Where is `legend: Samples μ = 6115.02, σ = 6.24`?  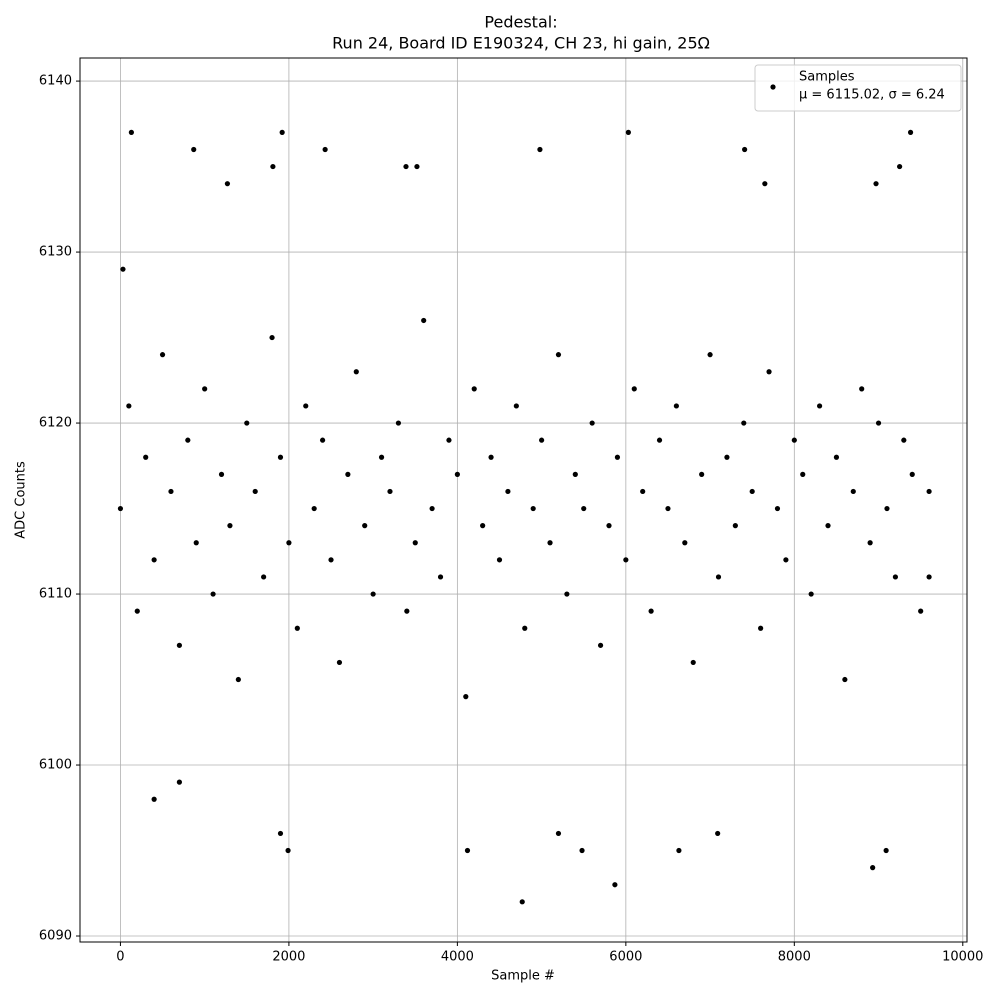
legend: Samples μ = 6115.02, σ = 6.24 is located at coordinates (858, 88).